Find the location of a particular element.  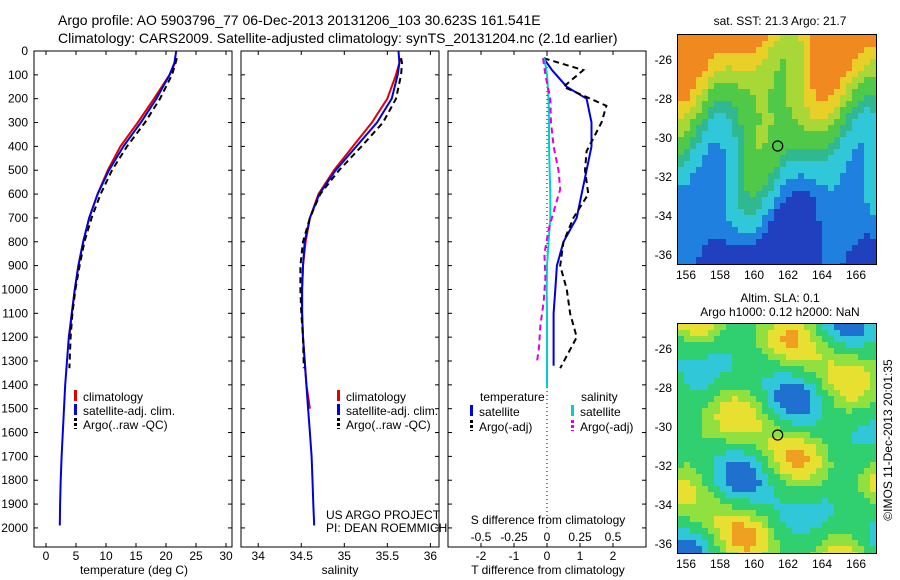

legend-item-satellite: satellite-adj. clim. is located at coordinates (124, 411).